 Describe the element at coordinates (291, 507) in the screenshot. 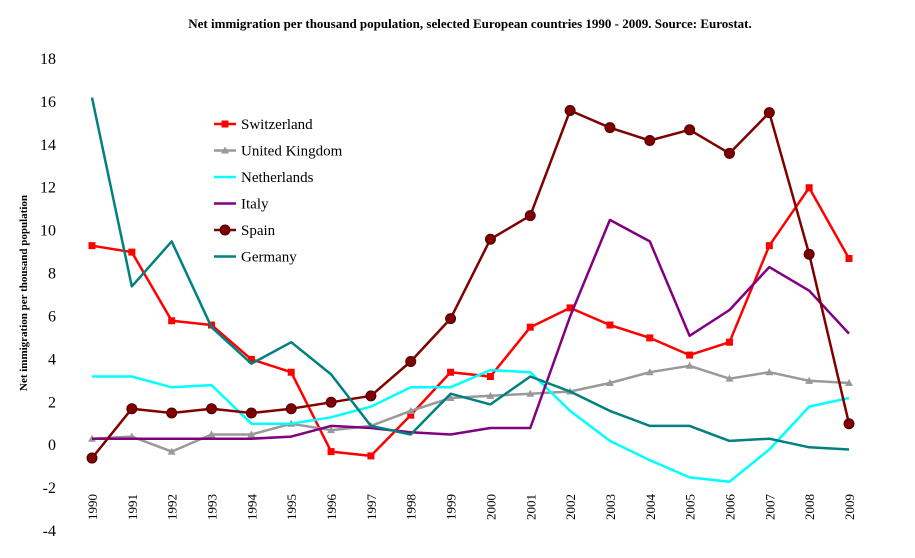

I see `x-tick-label: 1995` at that location.